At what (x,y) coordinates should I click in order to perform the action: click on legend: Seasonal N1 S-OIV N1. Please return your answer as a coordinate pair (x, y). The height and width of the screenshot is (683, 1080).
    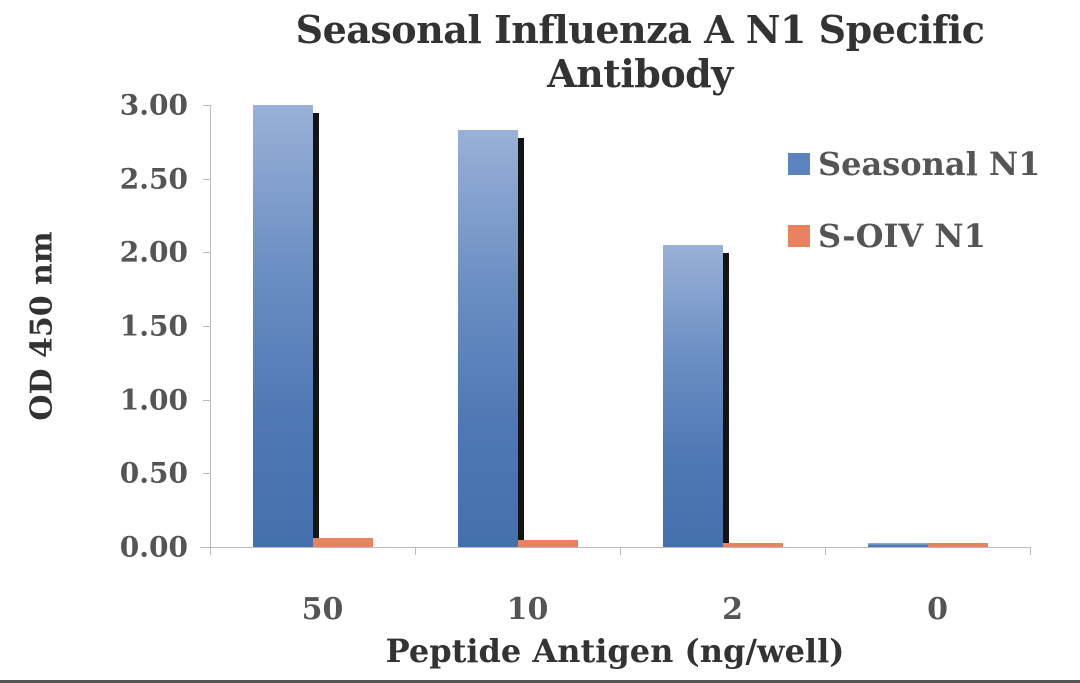
    Looking at the image, I should click on (914, 200).